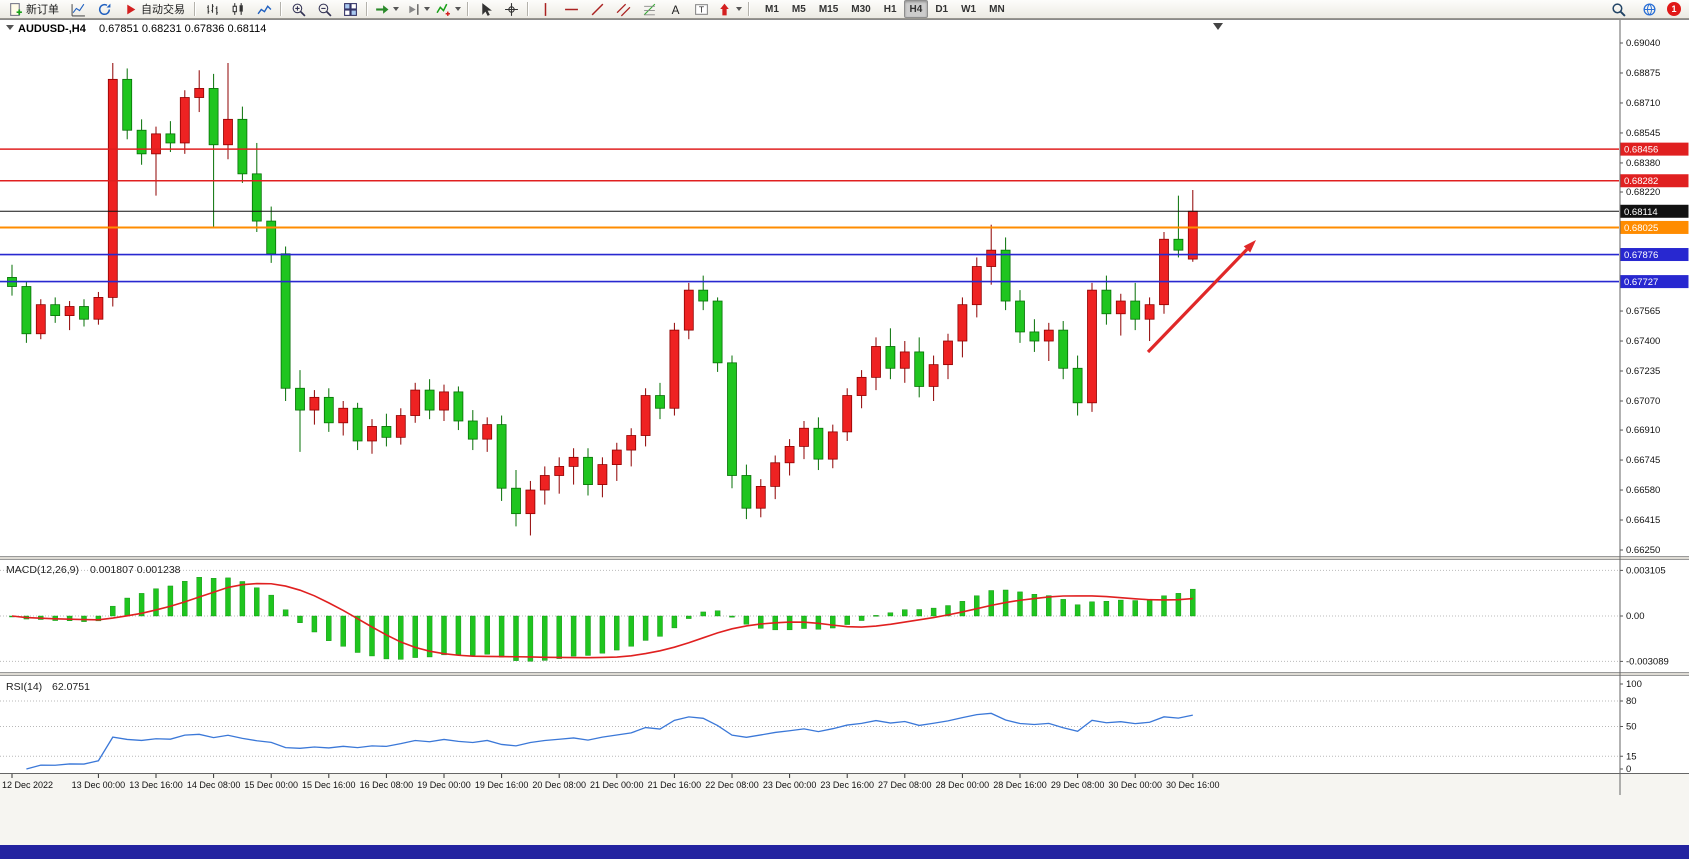  What do you see at coordinates (511, 9) in the screenshot?
I see `crosshair-tool-button` at bounding box center [511, 9].